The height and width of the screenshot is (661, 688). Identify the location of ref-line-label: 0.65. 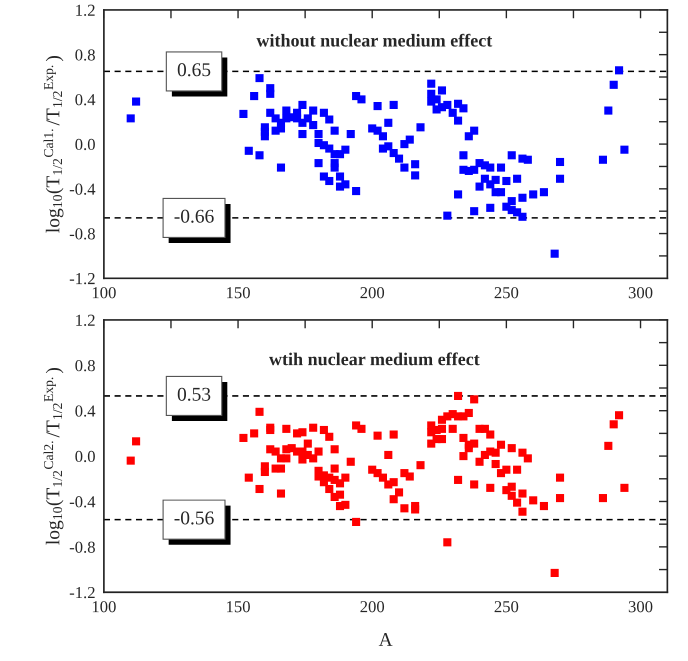
(194, 69).